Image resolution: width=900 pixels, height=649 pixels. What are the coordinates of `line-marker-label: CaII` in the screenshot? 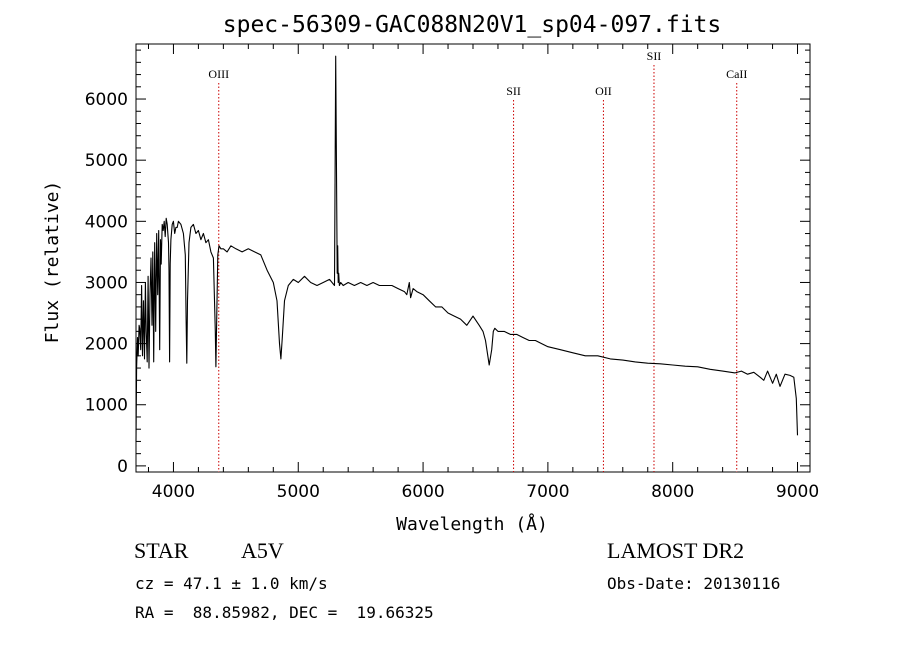 It's located at (736, 74).